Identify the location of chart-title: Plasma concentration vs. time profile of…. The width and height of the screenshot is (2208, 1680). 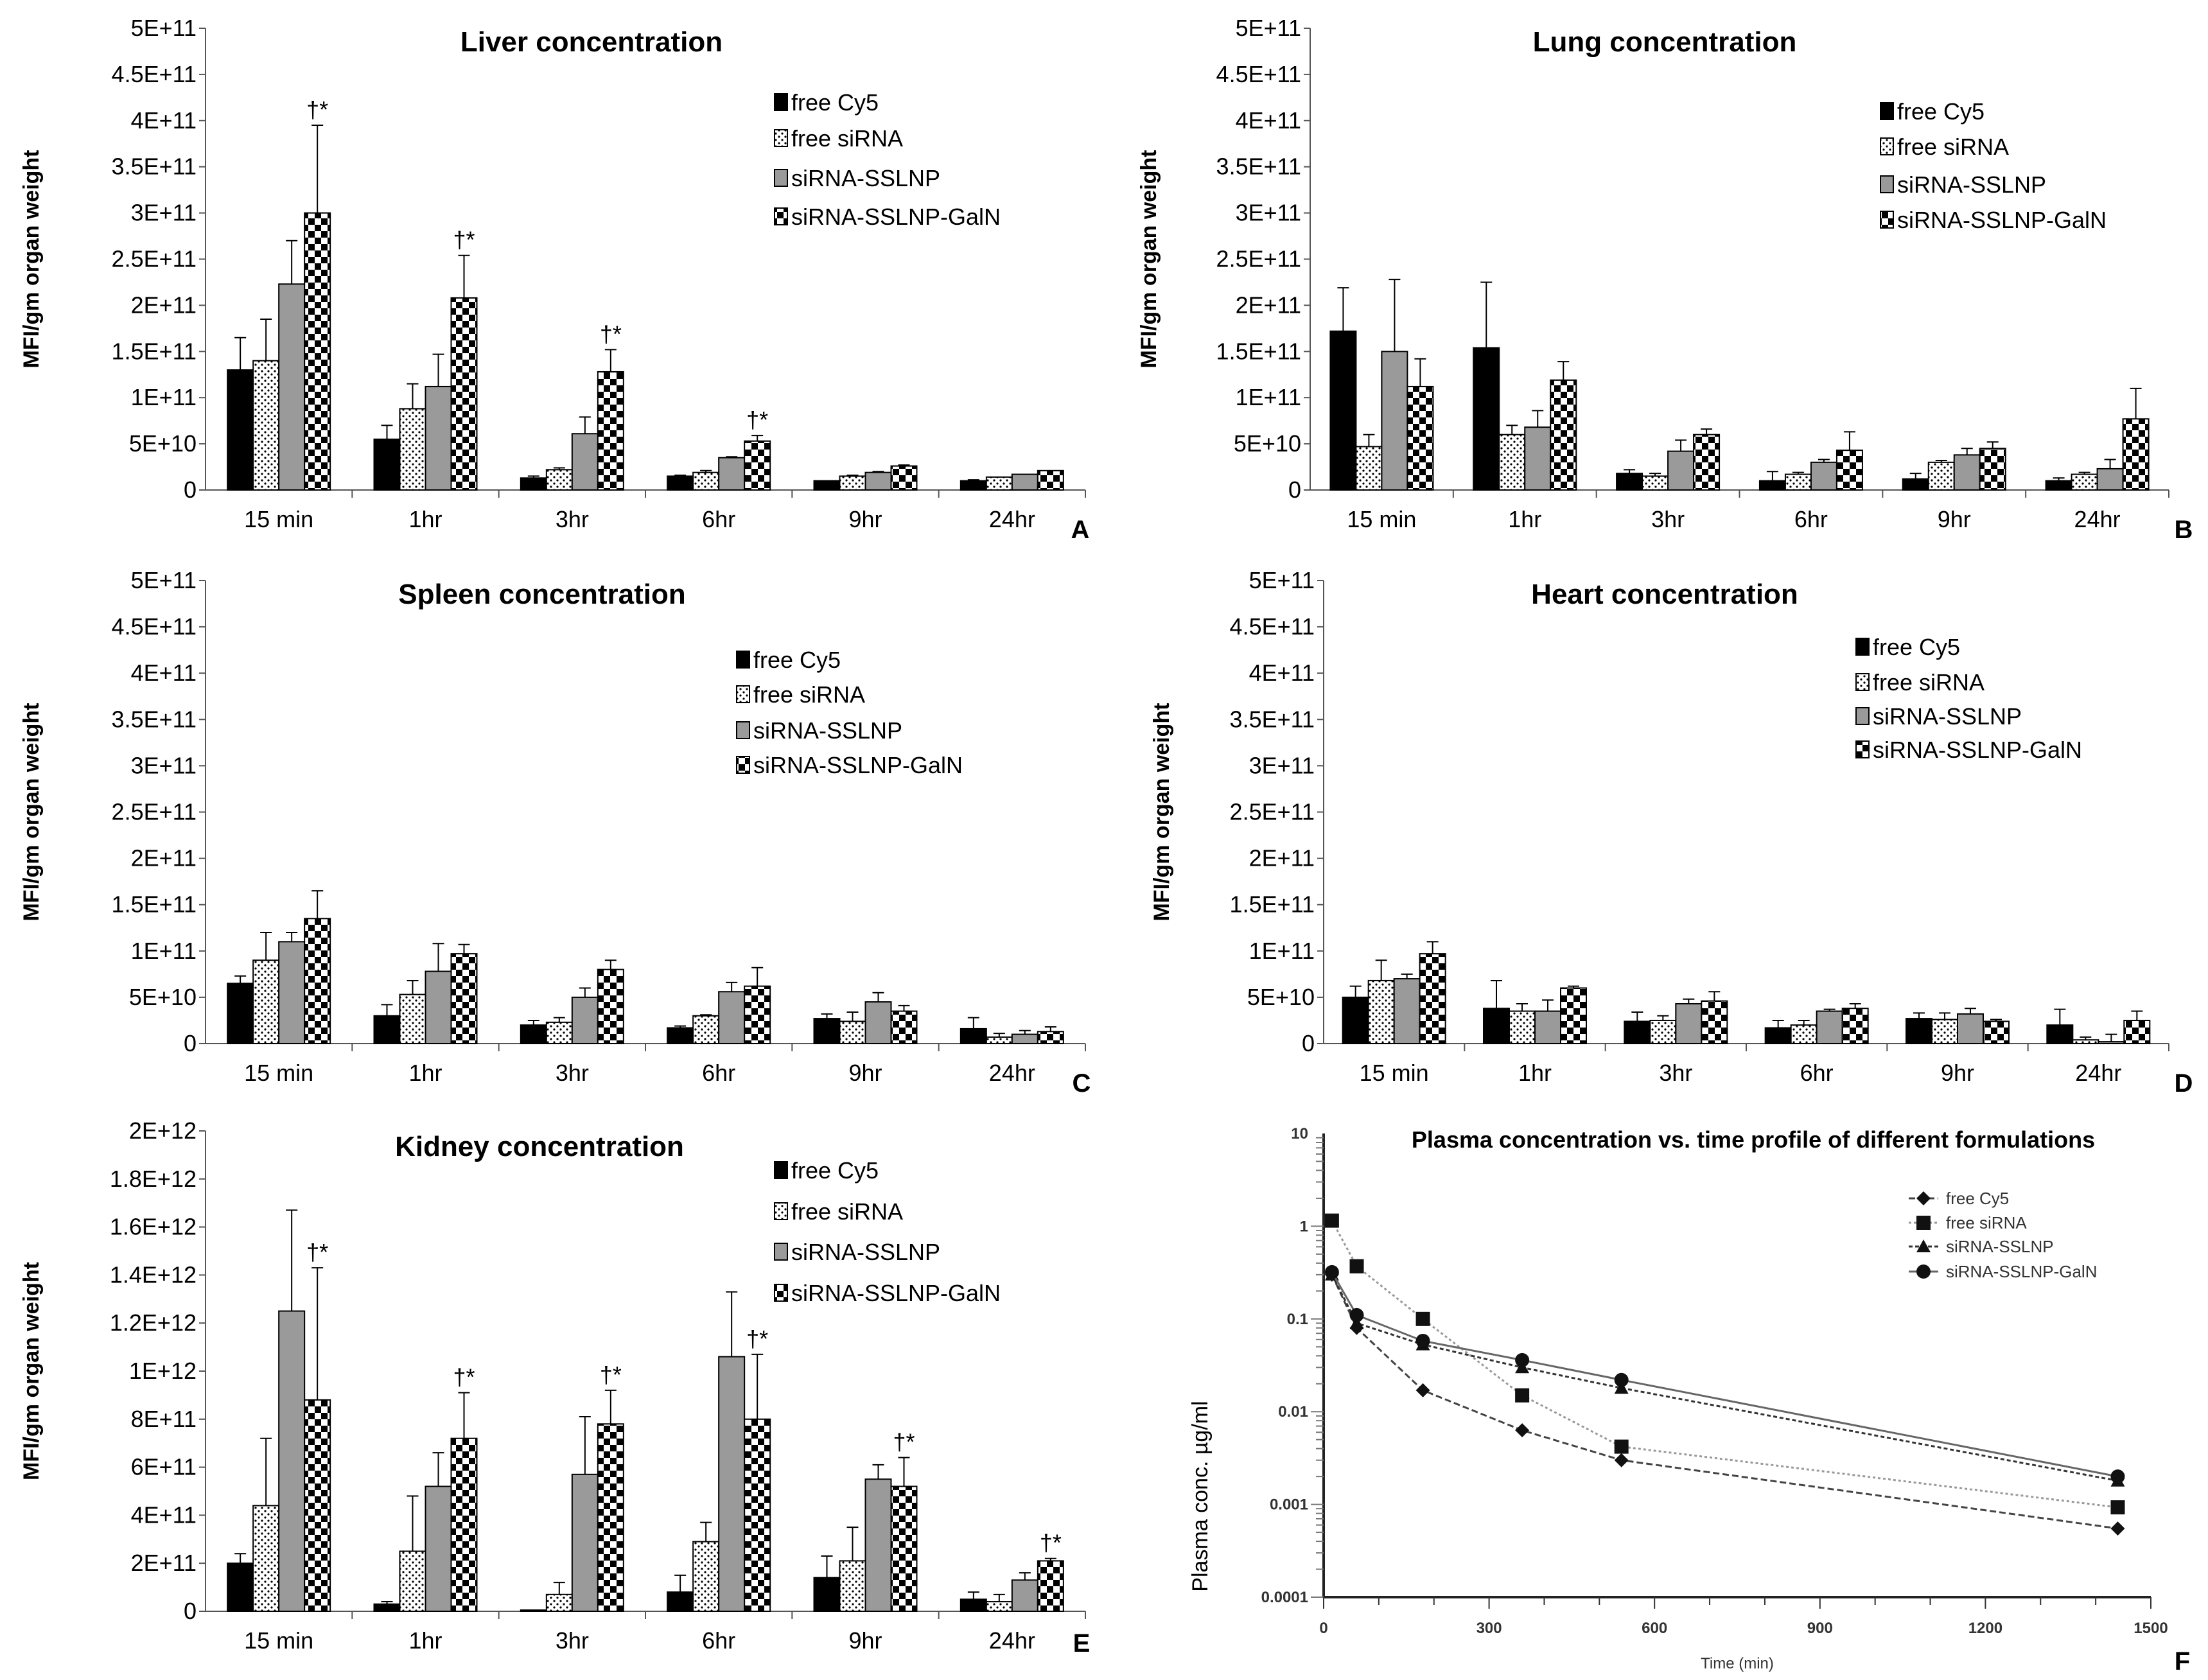
(1754, 1139).